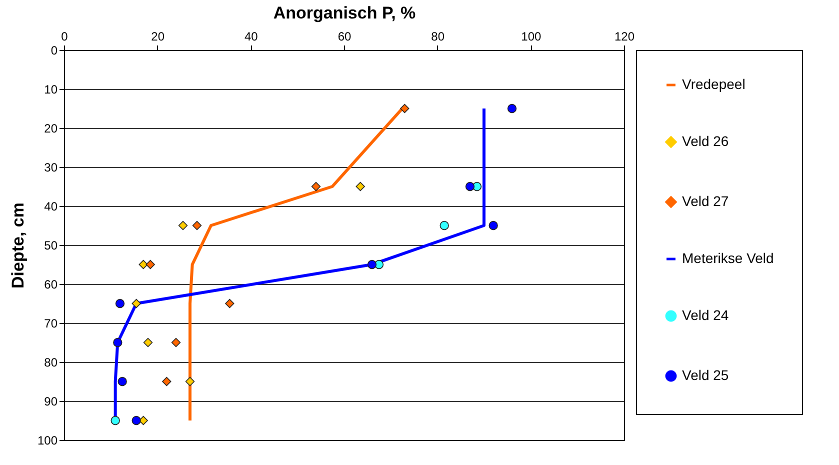 The height and width of the screenshot is (465, 839). Describe the element at coordinates (18, 245) in the screenshot. I see `y-axis-title: Diepte, cm` at that location.